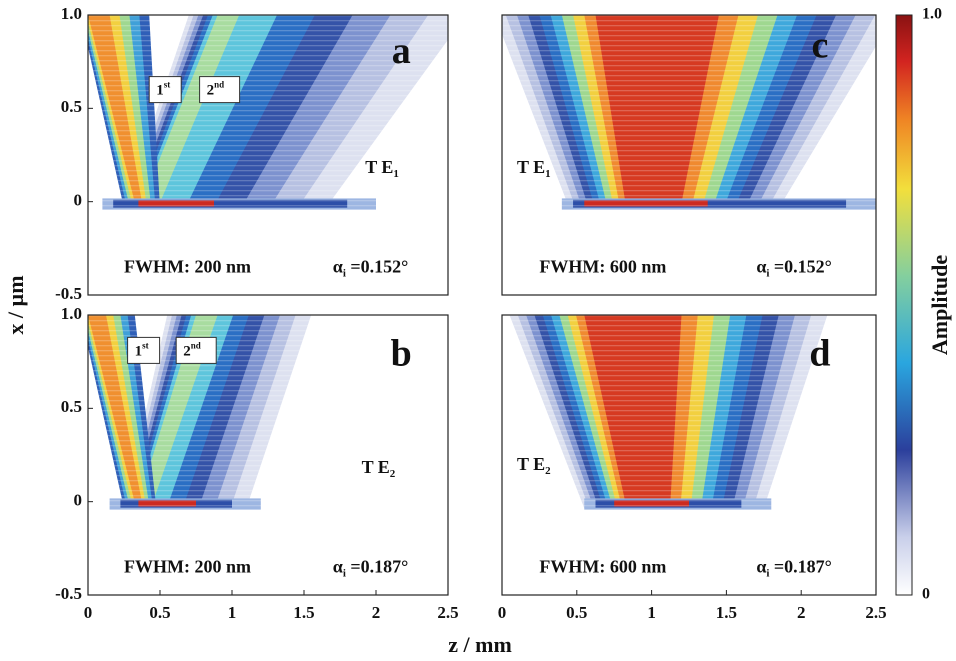 This screenshot has width=956, height=661. I want to click on panel-label: d, so click(819, 354).